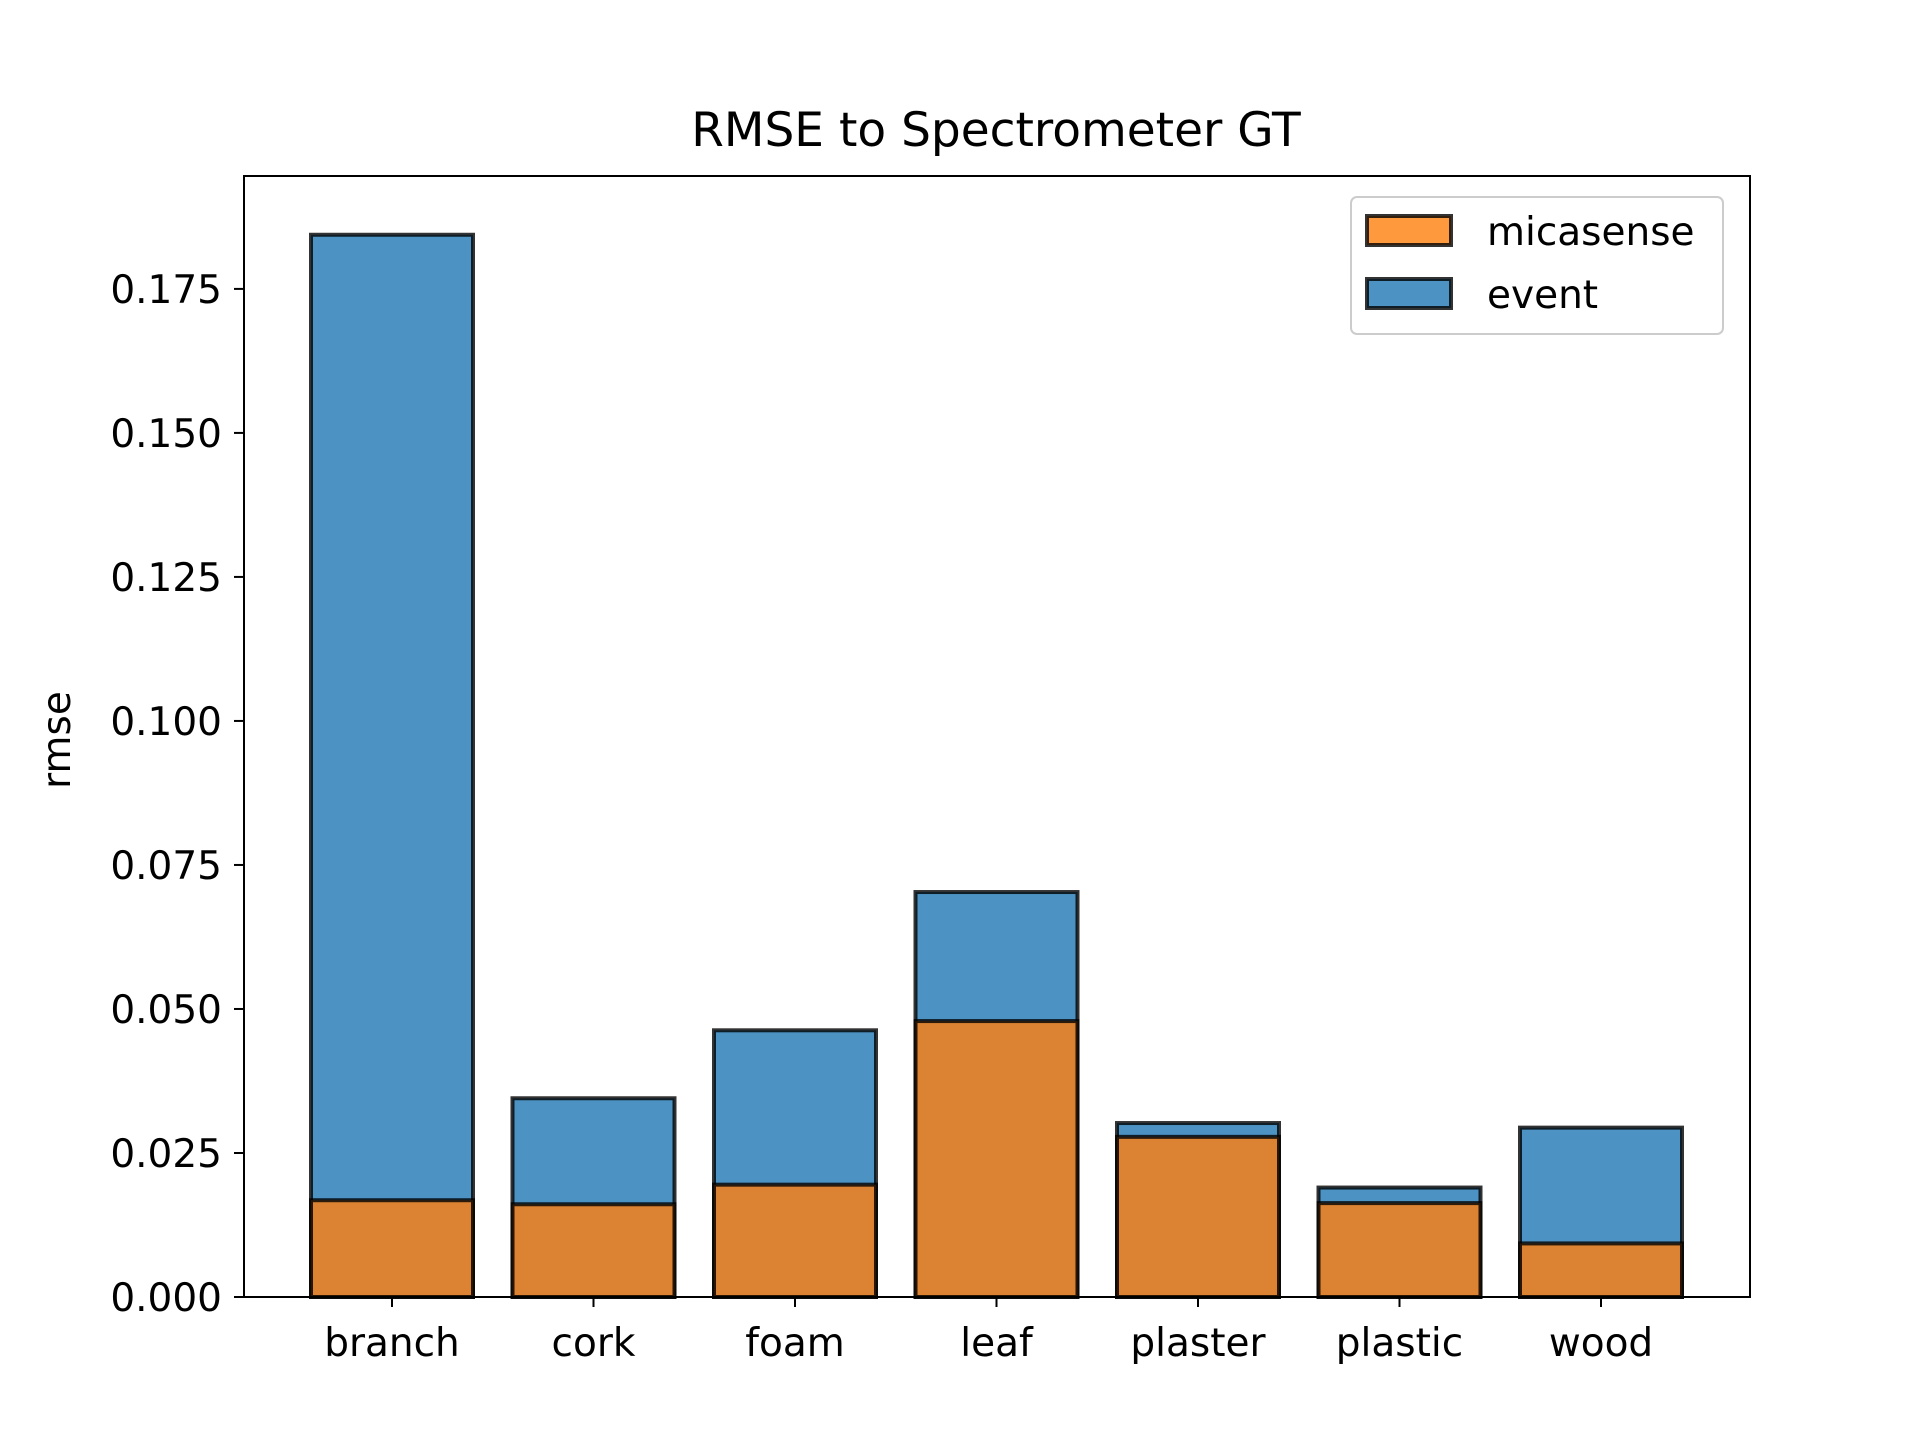 The width and height of the screenshot is (1920, 1440). Describe the element at coordinates (392, 1248) in the screenshot. I see `micasense-bar-branch` at that location.